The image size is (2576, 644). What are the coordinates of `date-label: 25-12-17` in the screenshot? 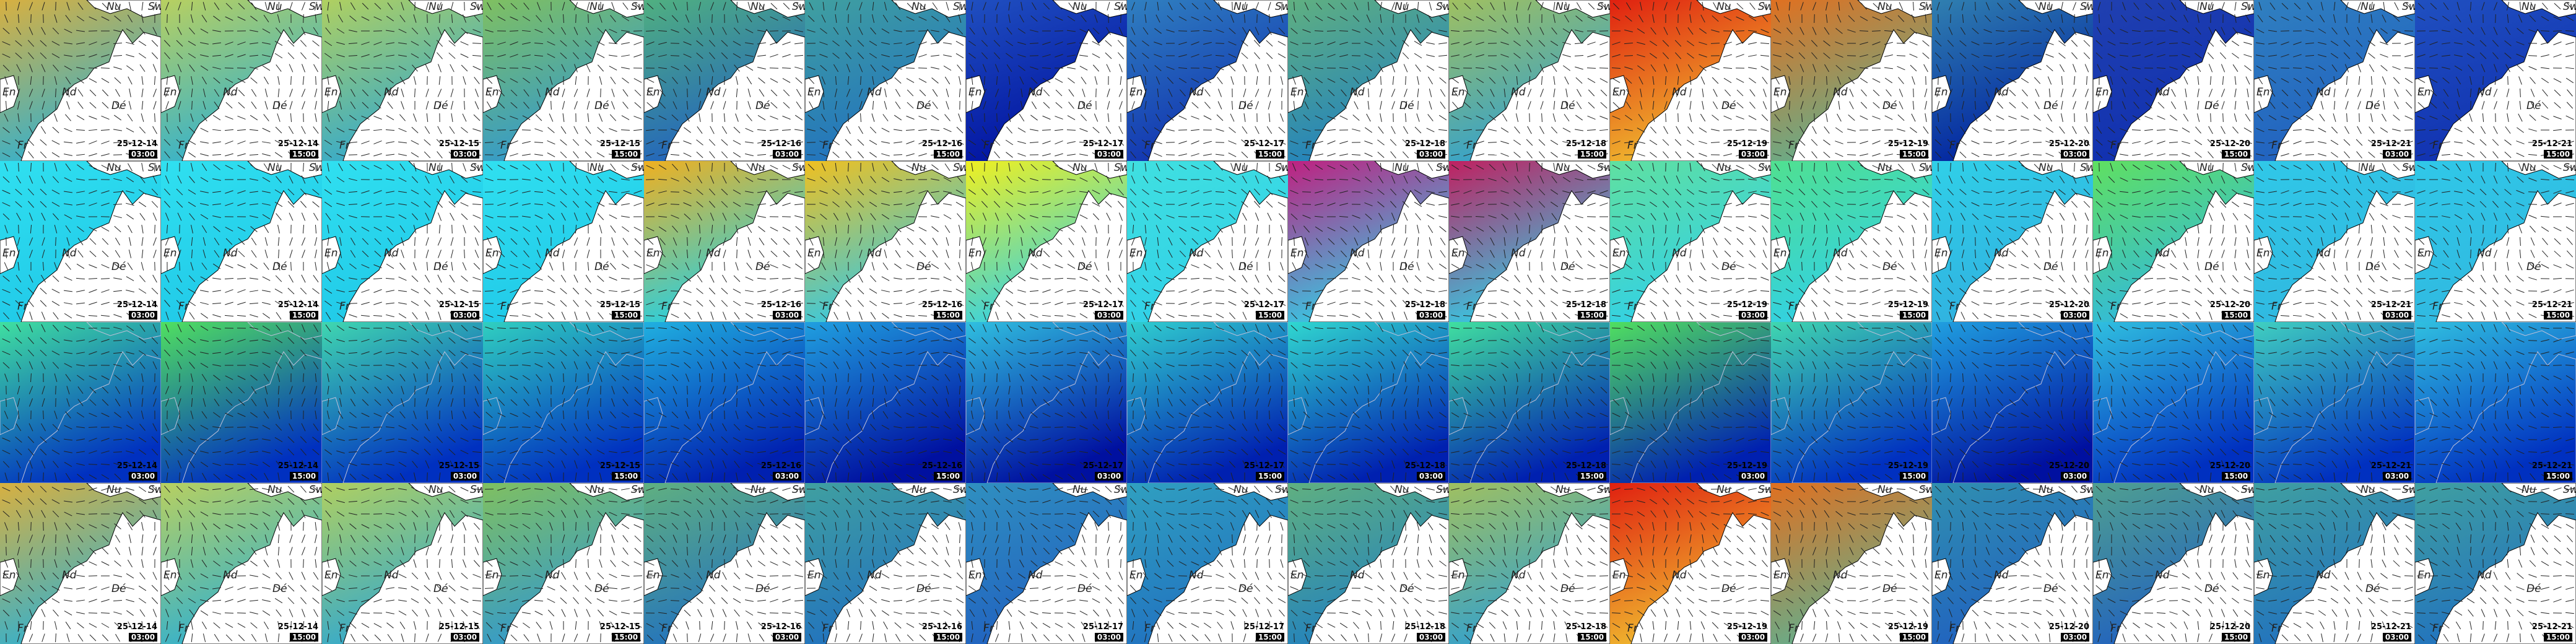 It's located at (1264, 305).